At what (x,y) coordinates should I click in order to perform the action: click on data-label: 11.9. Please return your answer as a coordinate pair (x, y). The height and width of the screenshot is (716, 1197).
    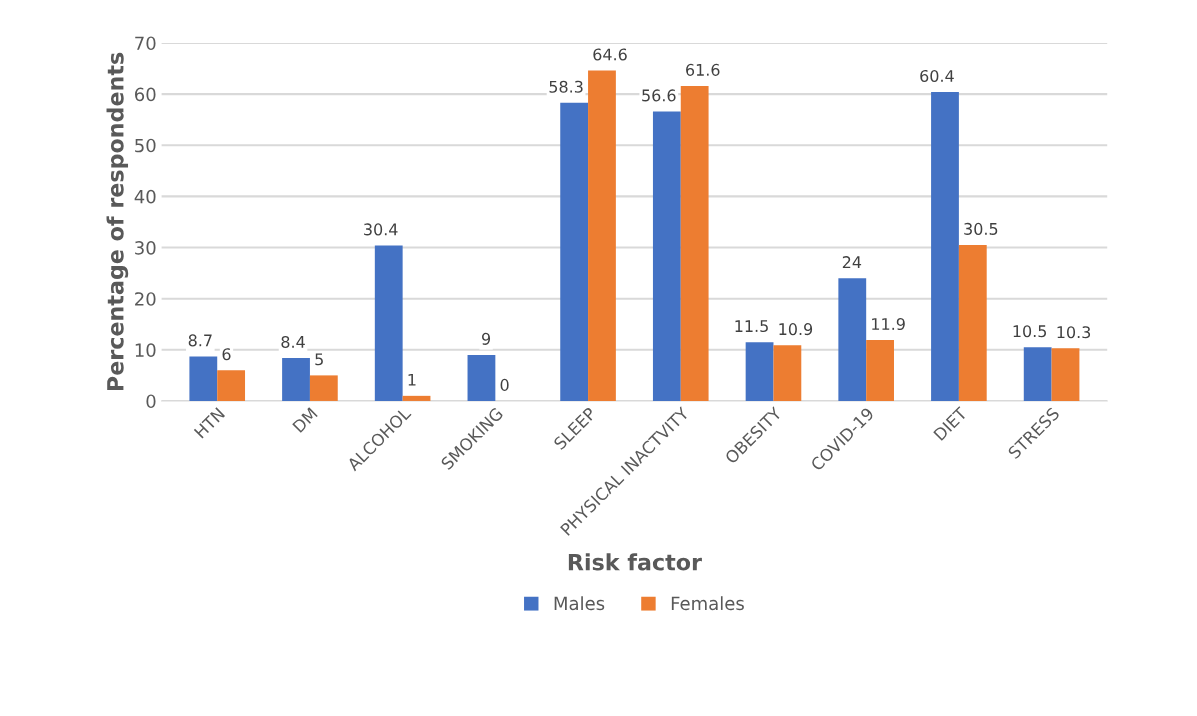
    Looking at the image, I should click on (888, 324).